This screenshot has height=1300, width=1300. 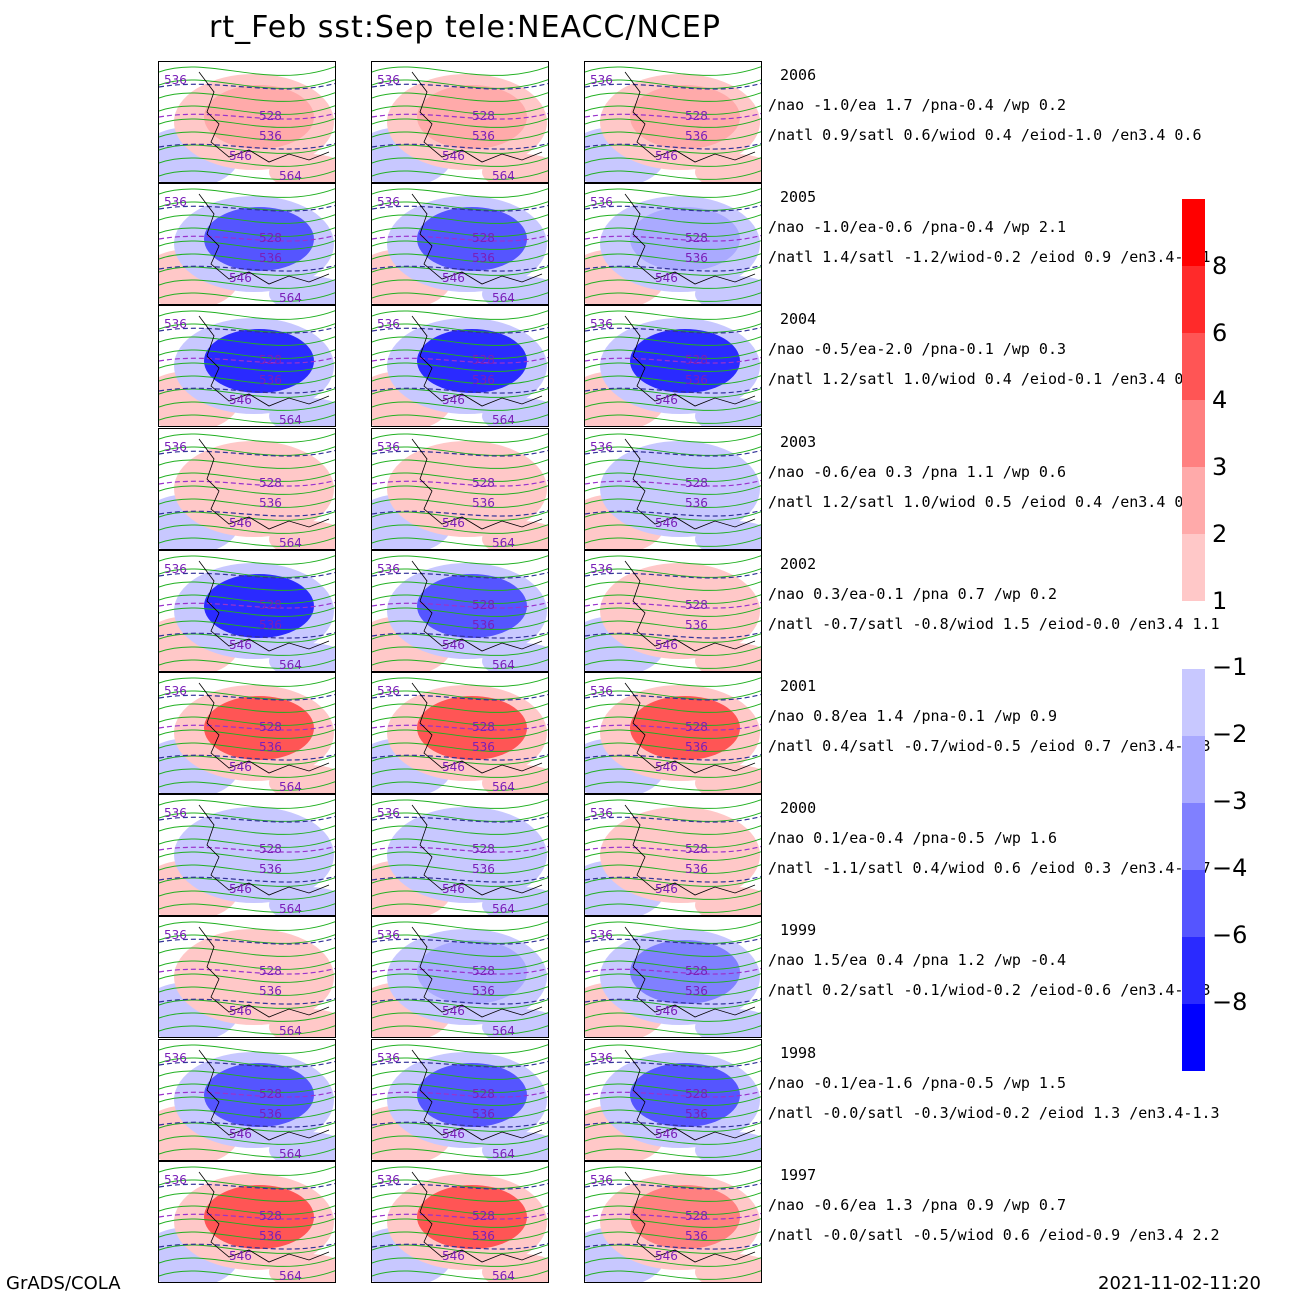 What do you see at coordinates (673, 1099) in the screenshot?
I see `map-panel-1998-3: 536 528 536 546` at bounding box center [673, 1099].